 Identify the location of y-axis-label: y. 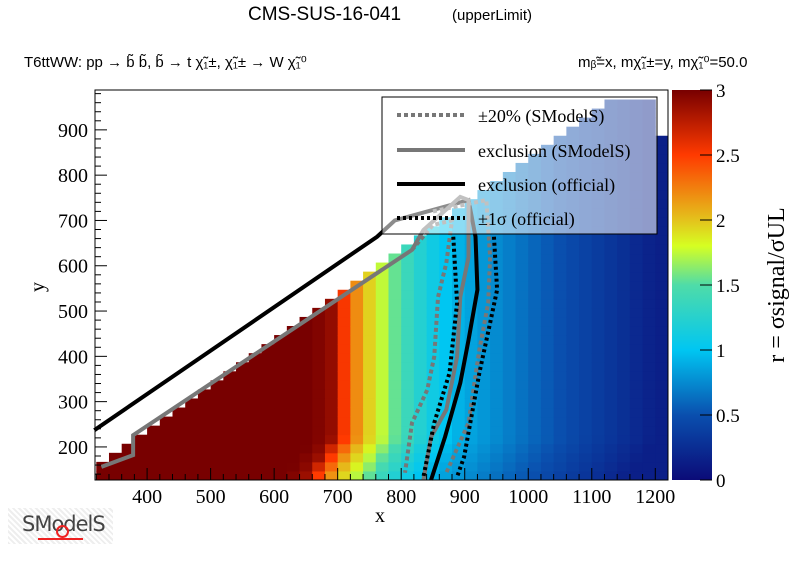
(38, 287).